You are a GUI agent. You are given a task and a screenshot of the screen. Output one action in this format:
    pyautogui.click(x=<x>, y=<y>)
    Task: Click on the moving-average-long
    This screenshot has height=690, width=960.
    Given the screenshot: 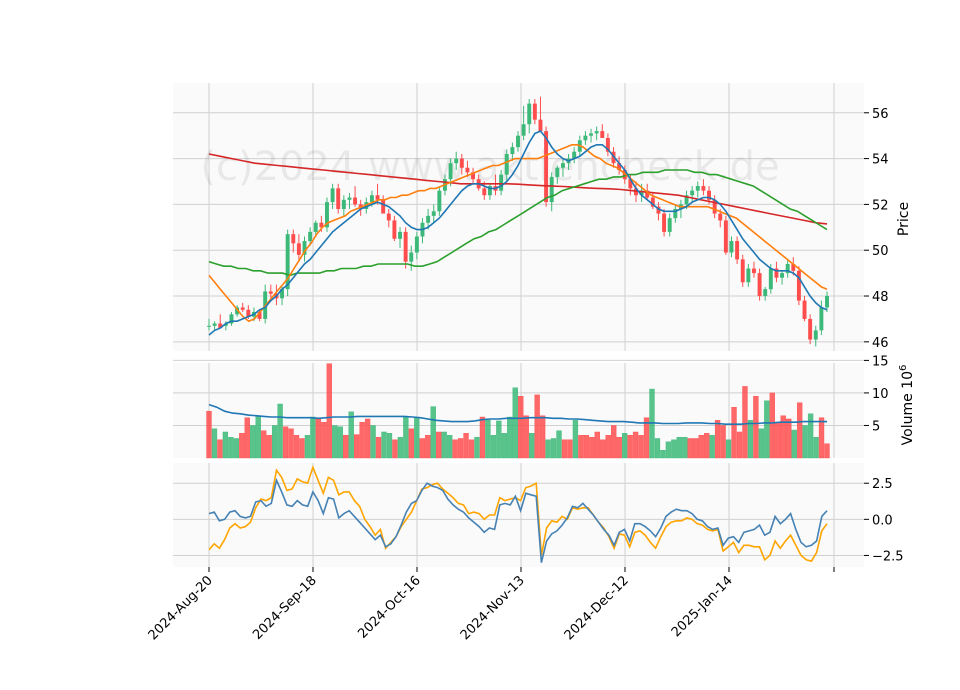 What is the action you would take?
    pyautogui.click(x=518, y=223)
    